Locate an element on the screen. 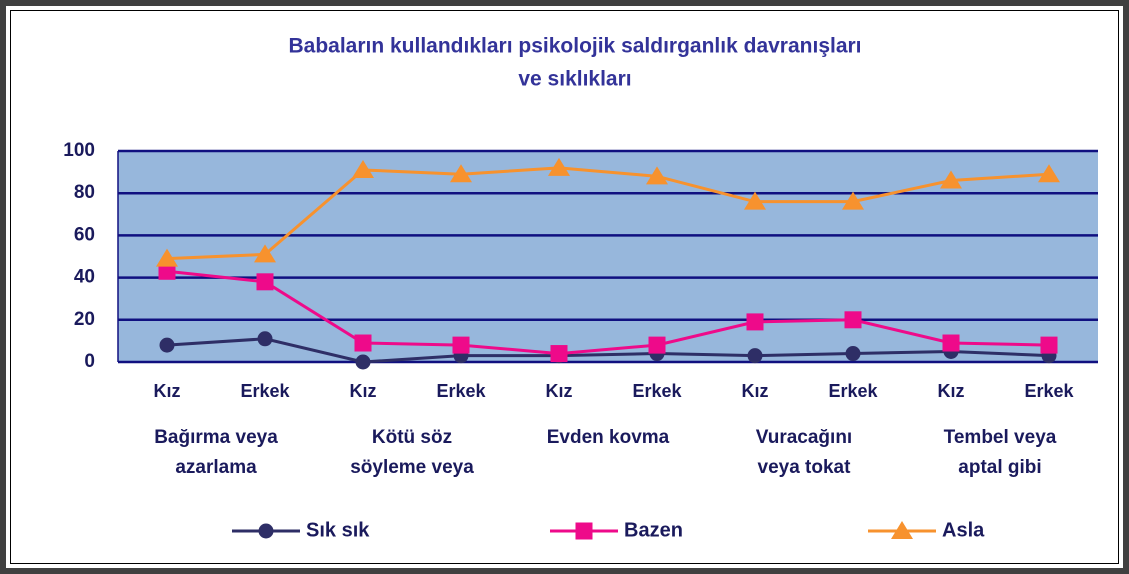 Image resolution: width=1129 pixels, height=574 pixels. group-label: Tembel veya is located at coordinates (1000, 437).